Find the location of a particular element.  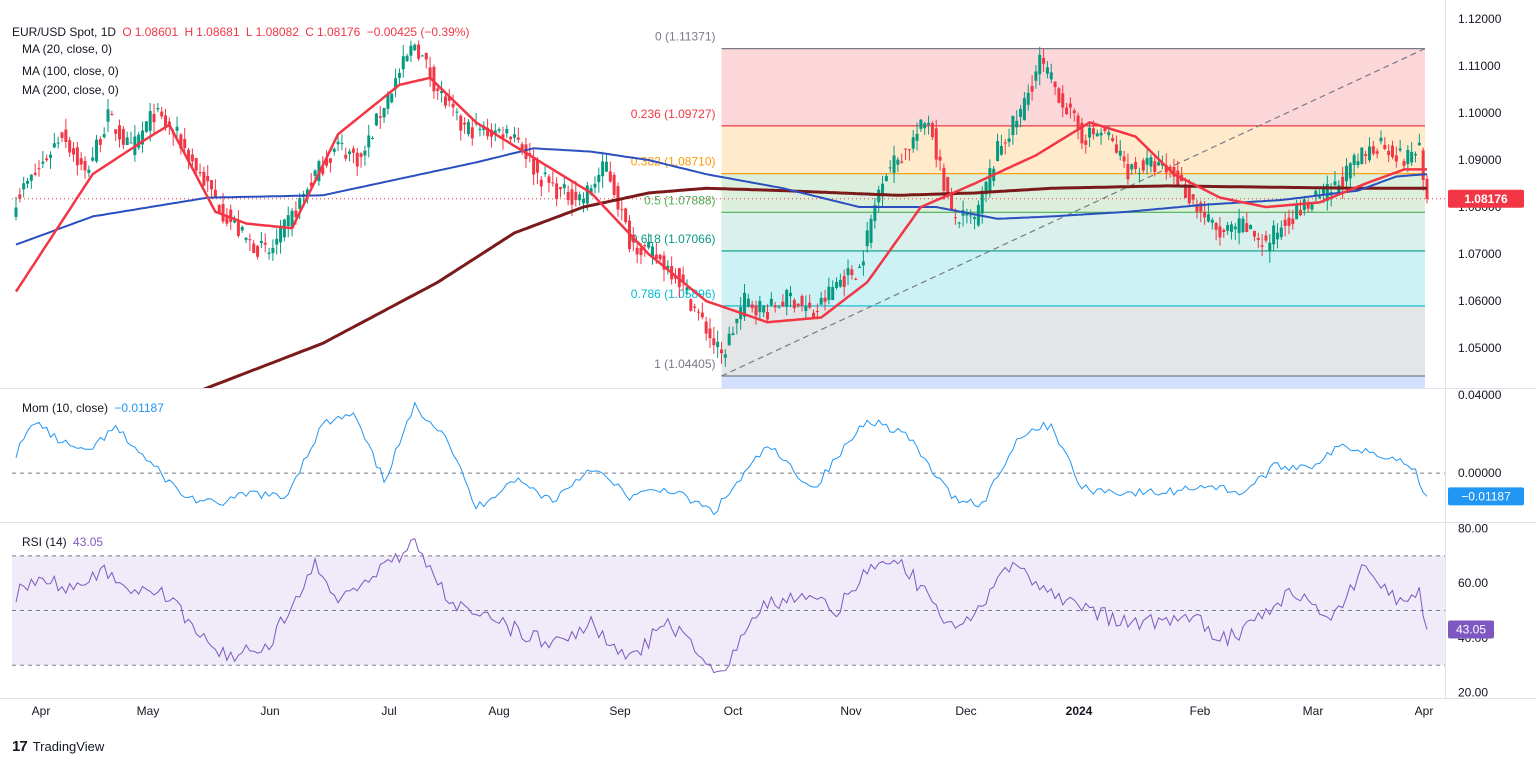

ma100-line is located at coordinates (721, 196).